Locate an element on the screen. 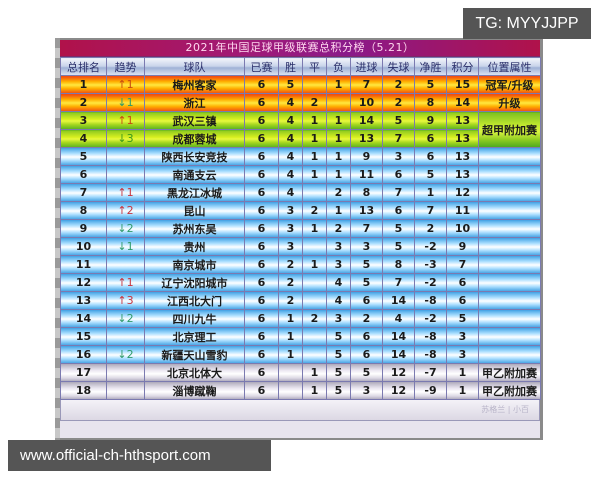  header-row: 总排名 趋势 球队 已赛胜平负进球 失球 净胜 积分 位置属性 is located at coordinates (300, 66).